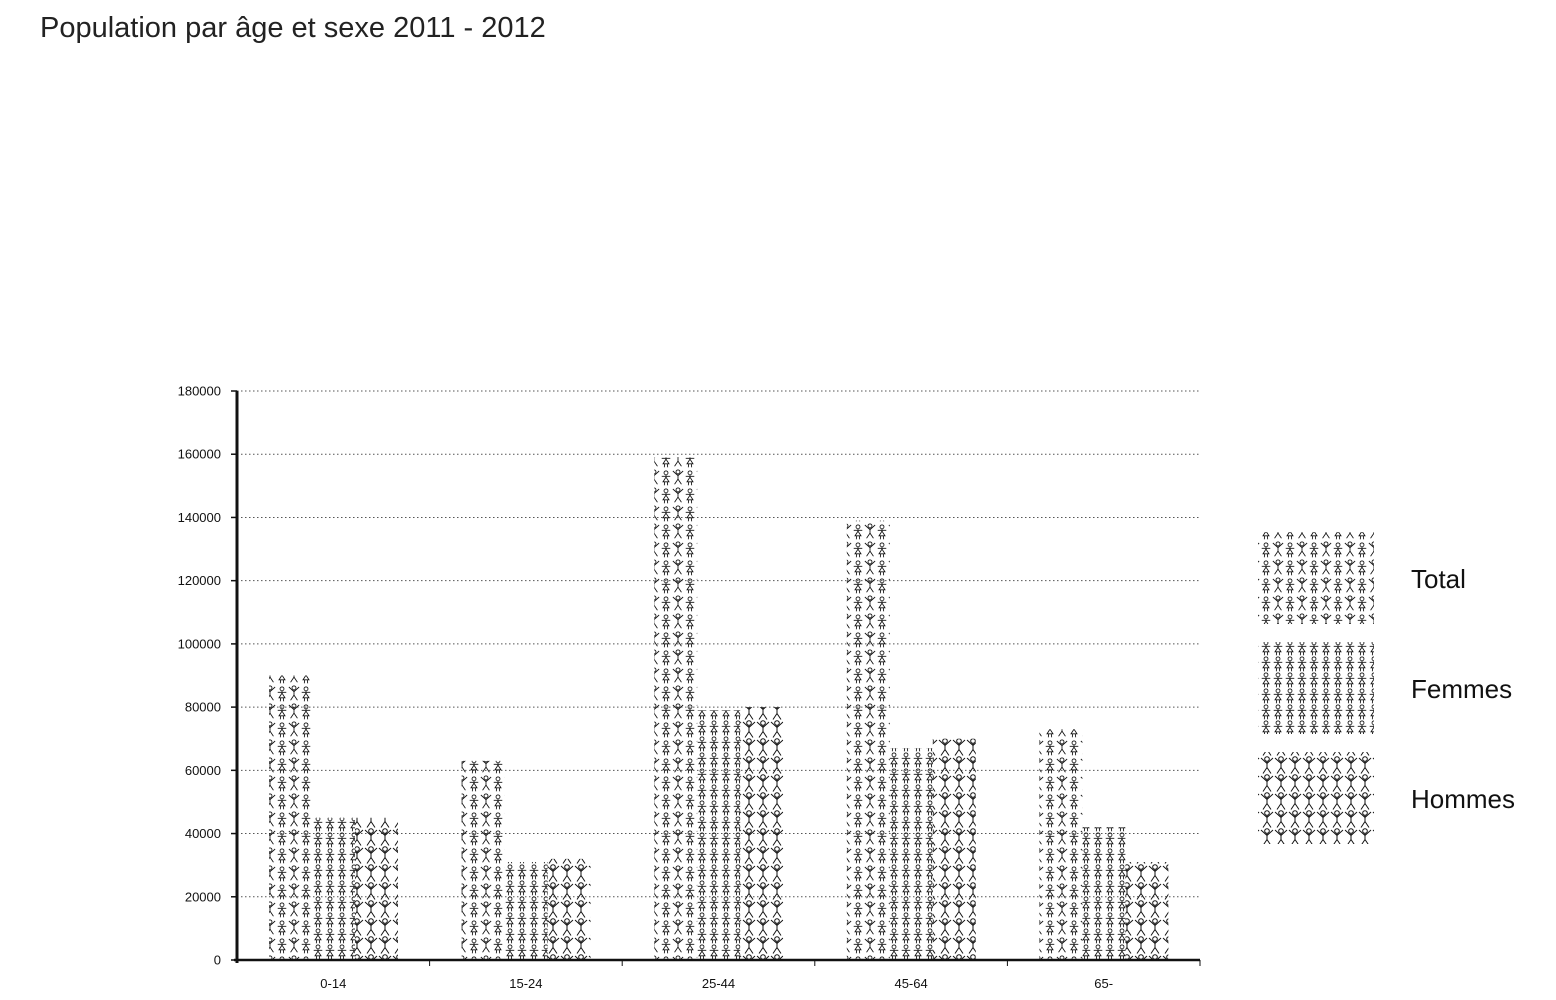 Image resolution: width=1556 pixels, height=1000 pixels. Describe the element at coordinates (199, 580) in the screenshot. I see `y-tick-label: 120000` at that location.